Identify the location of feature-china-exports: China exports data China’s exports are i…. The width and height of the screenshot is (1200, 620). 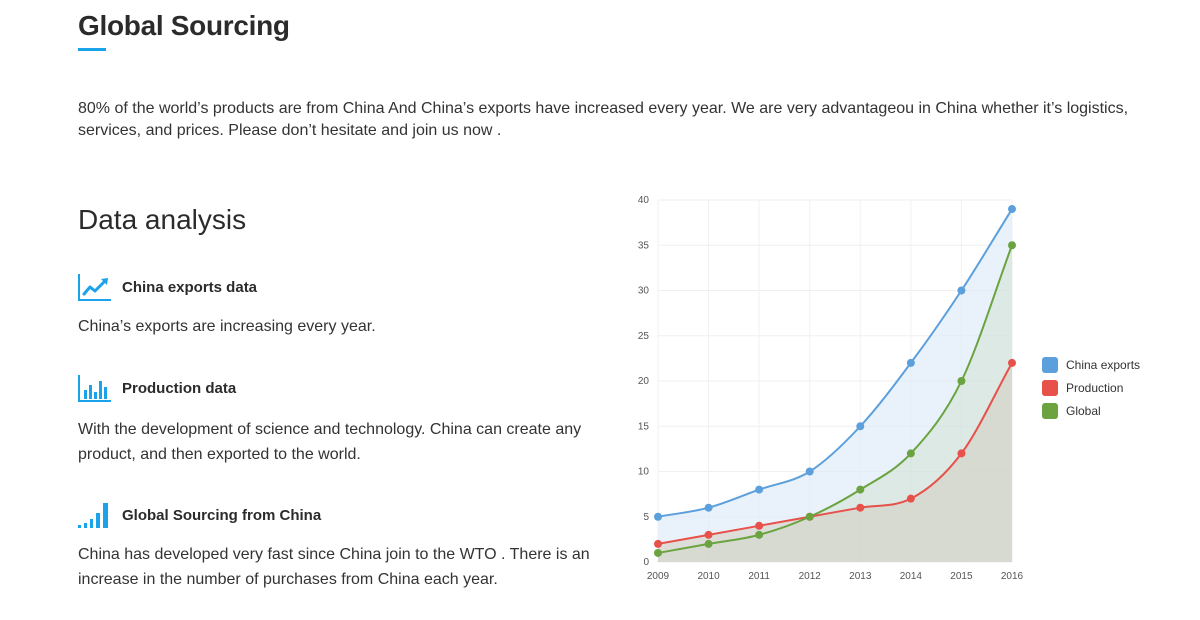
(343, 305).